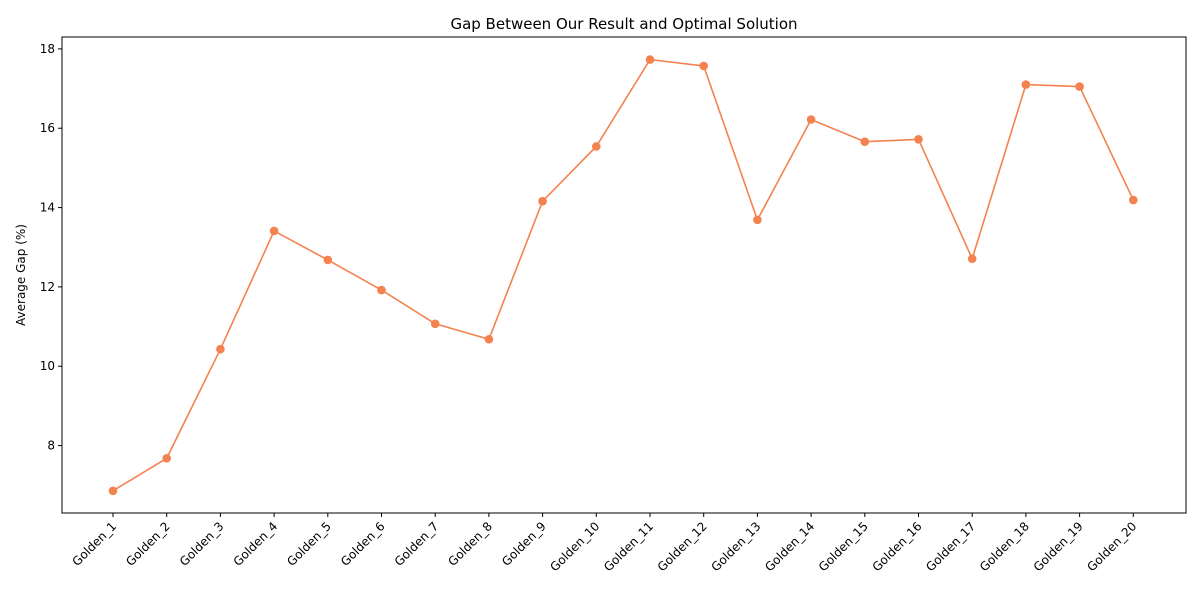 Image resolution: width=1200 pixels, height=600 pixels. Describe the element at coordinates (94, 544) in the screenshot. I see `x-tick-label: Golden_1` at that location.